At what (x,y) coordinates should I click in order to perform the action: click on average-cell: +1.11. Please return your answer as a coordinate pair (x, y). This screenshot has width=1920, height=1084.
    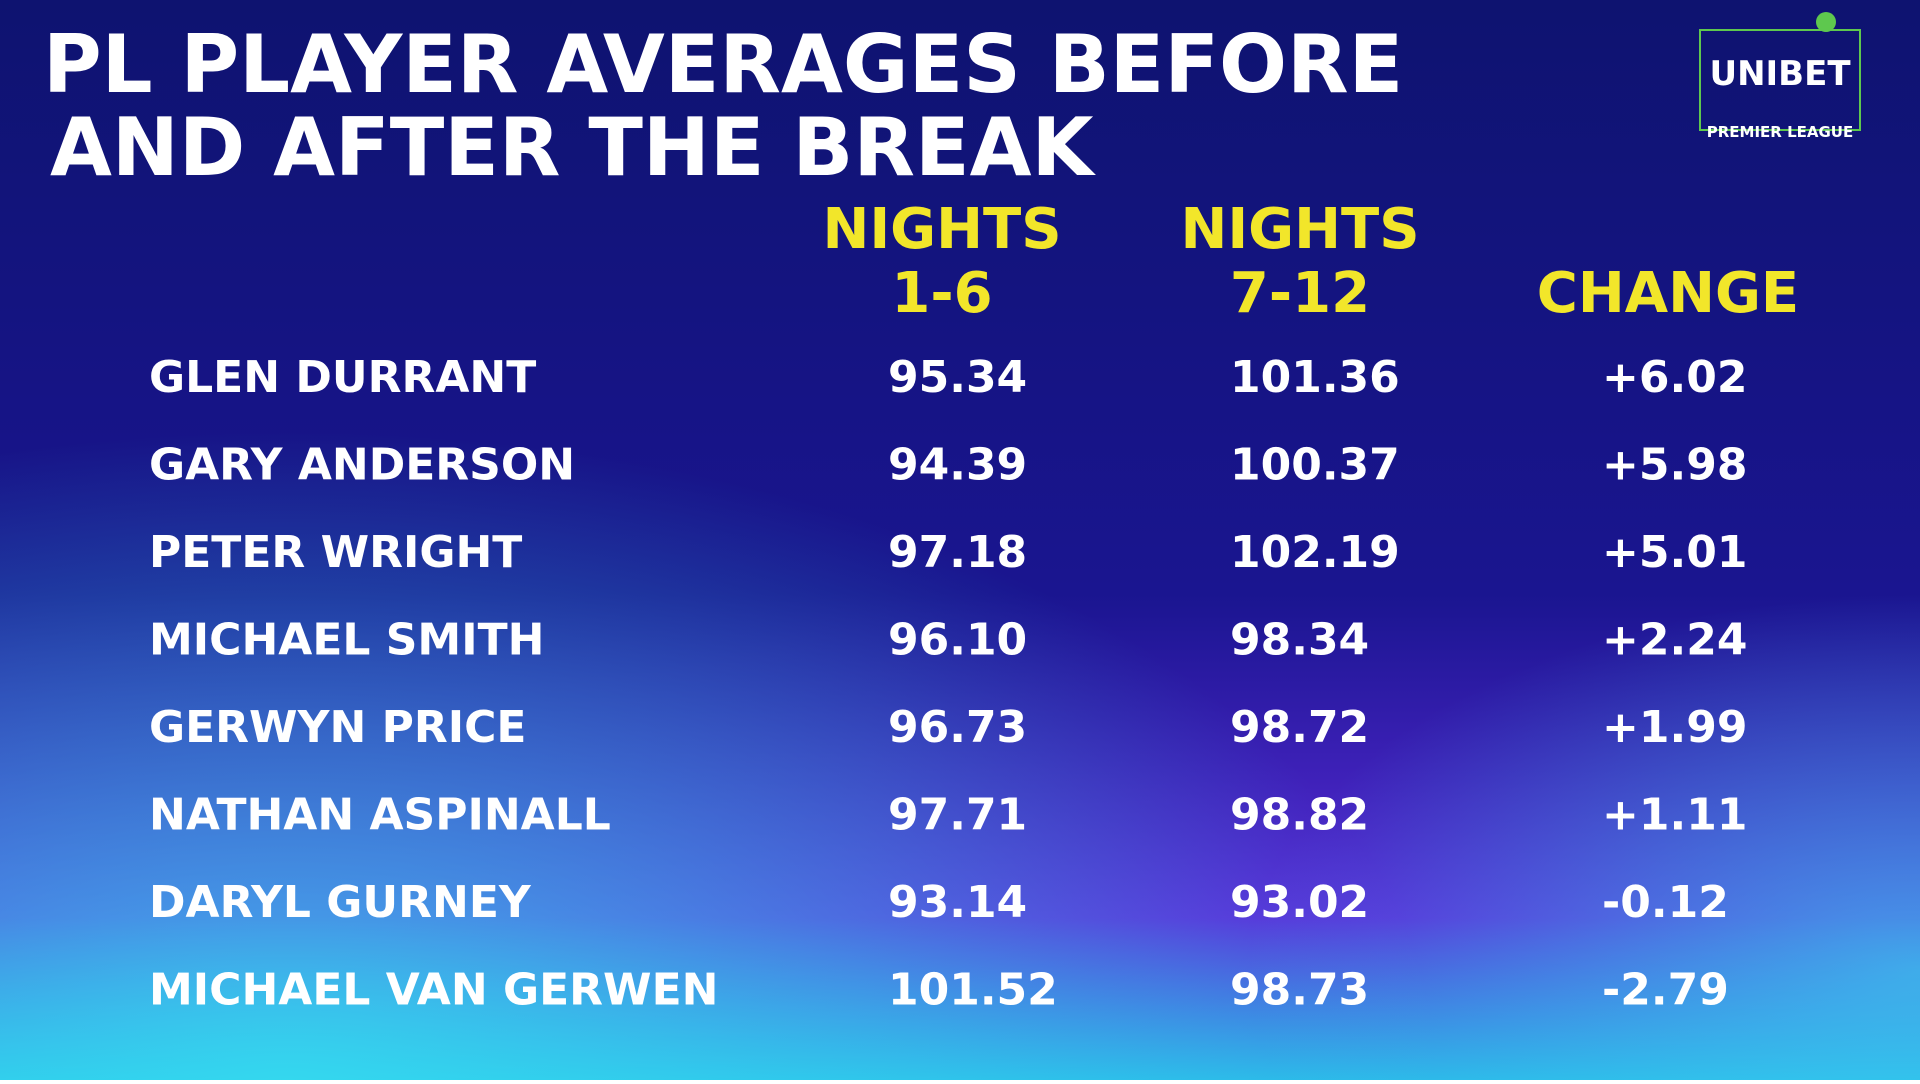
    Looking at the image, I should click on (1674, 815).